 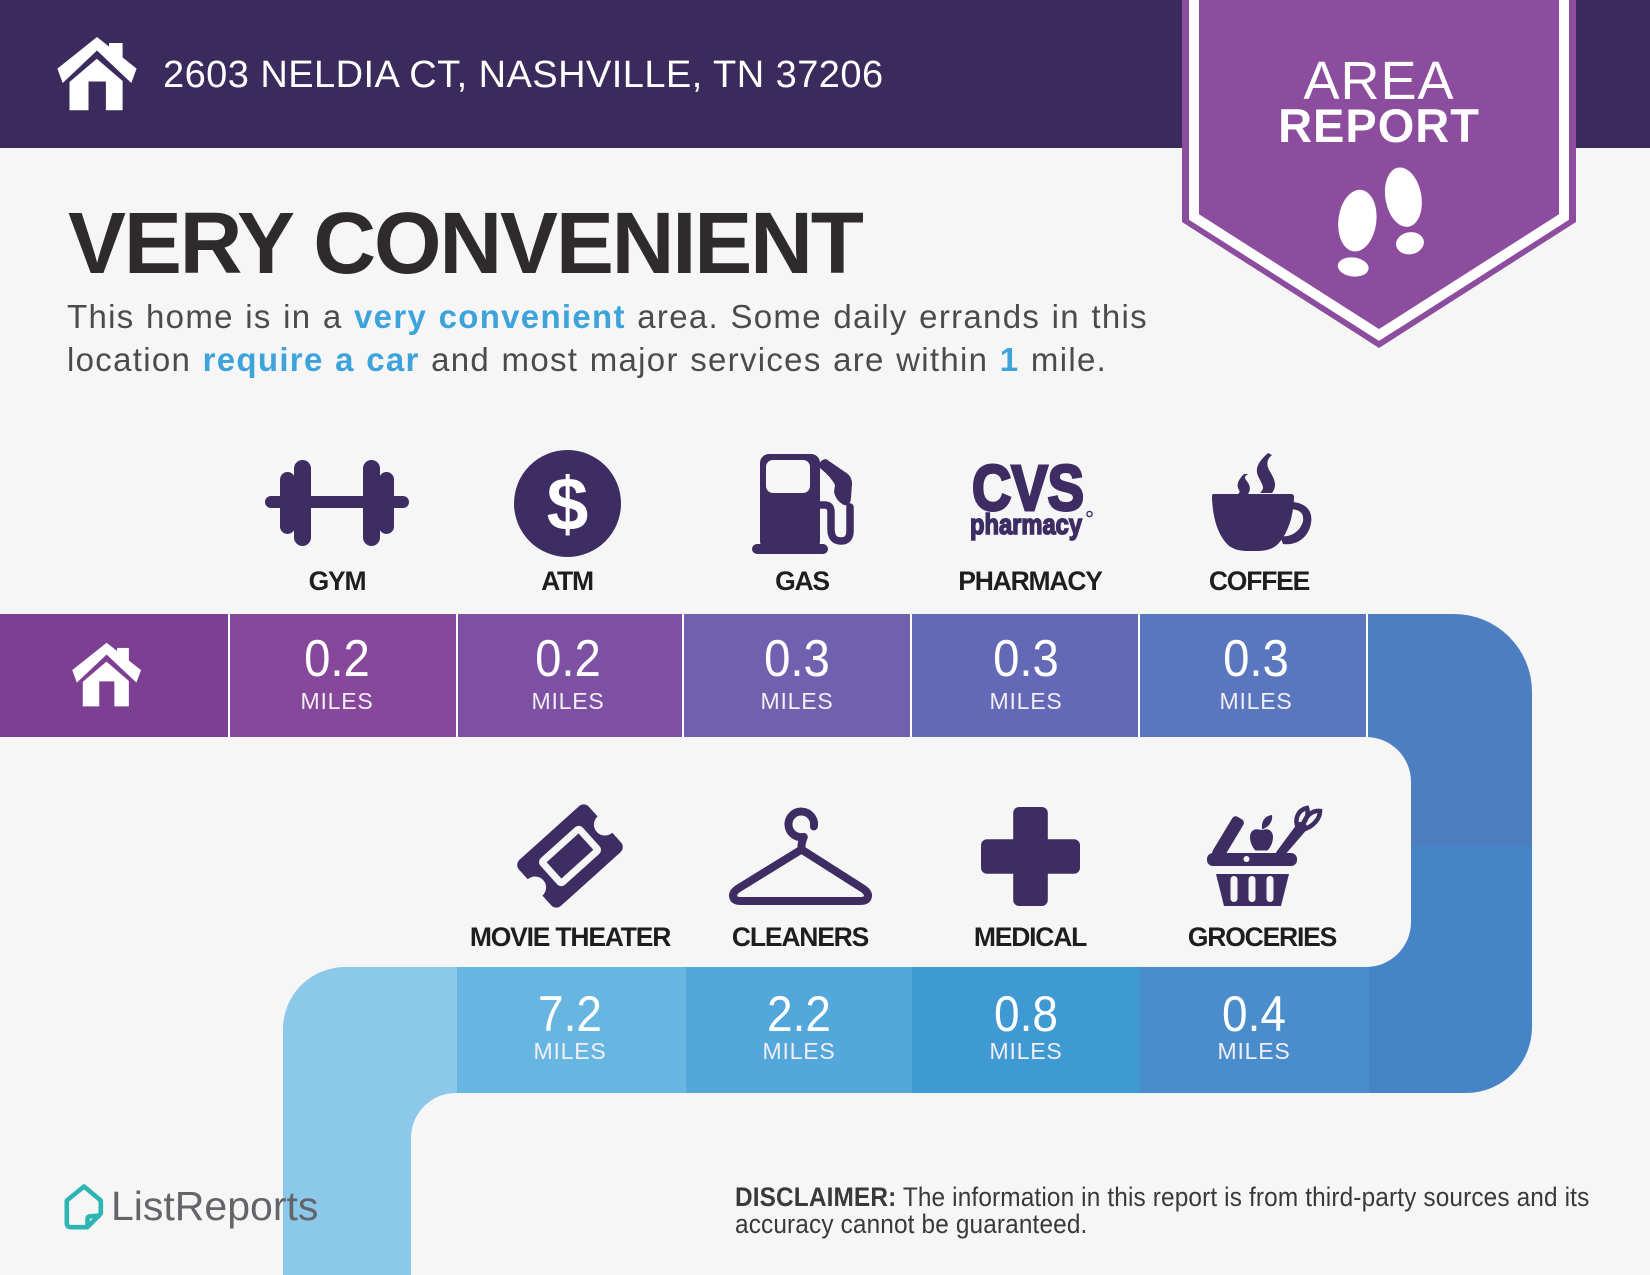 What do you see at coordinates (1378, 81) in the screenshot?
I see `svg-text: AREA` at bounding box center [1378, 81].